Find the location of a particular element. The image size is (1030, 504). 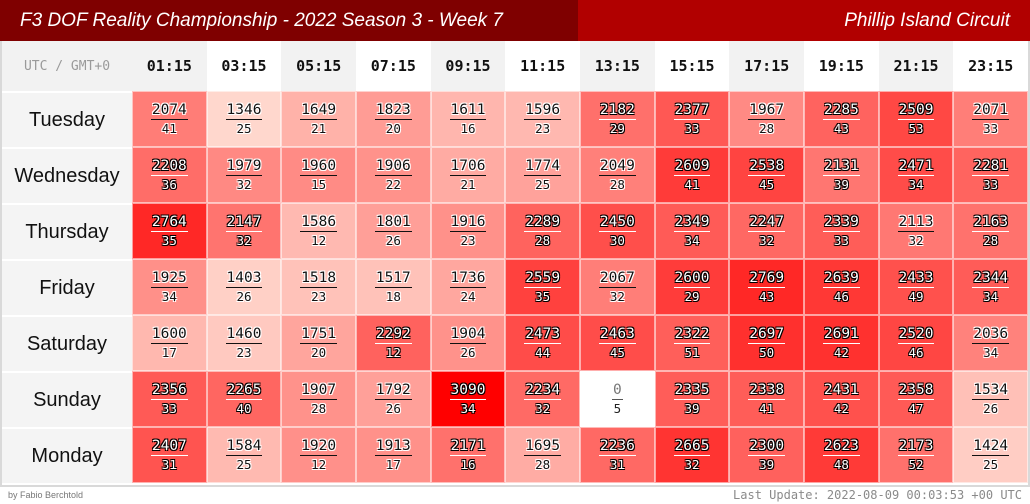

cell-value: 2463 is located at coordinates (617, 334).